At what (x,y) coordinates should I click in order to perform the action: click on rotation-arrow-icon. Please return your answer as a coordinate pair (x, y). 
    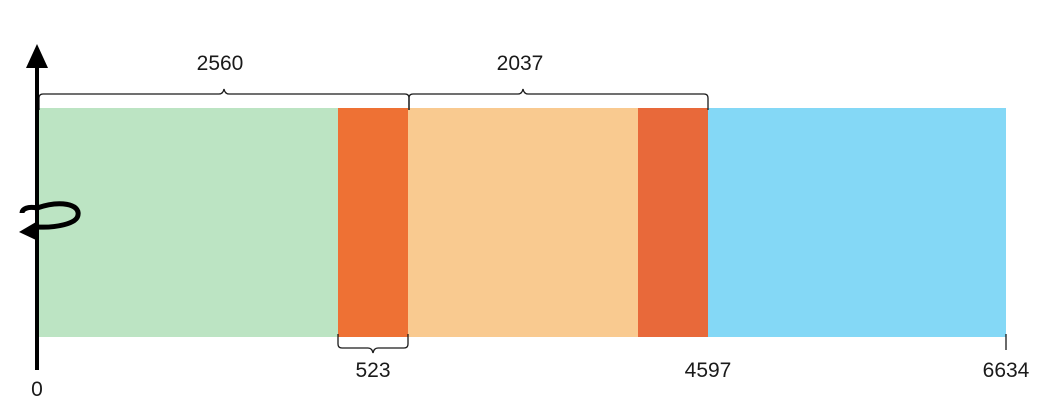
    Looking at the image, I should click on (50, 220).